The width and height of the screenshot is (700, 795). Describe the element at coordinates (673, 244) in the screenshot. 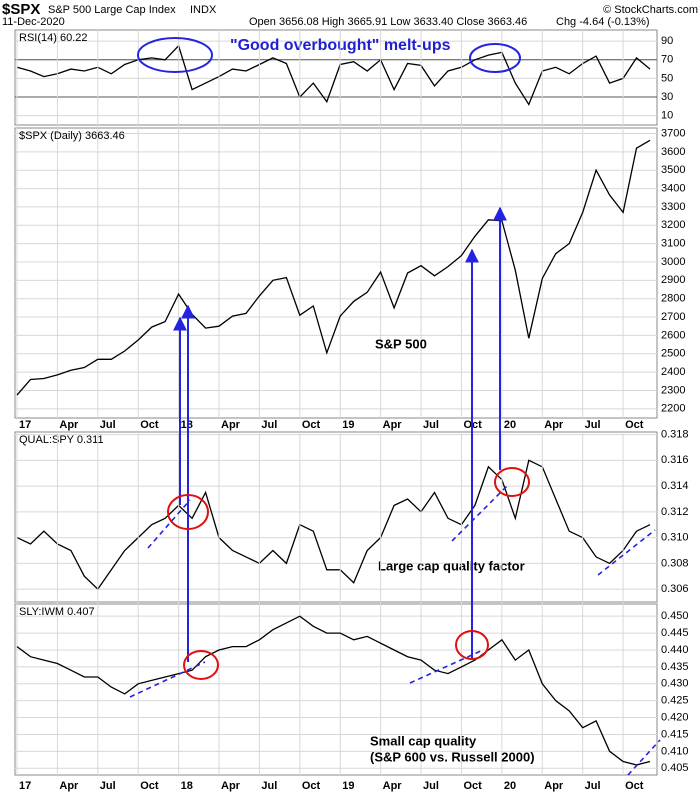

I see `y-tick-label: 3100` at that location.